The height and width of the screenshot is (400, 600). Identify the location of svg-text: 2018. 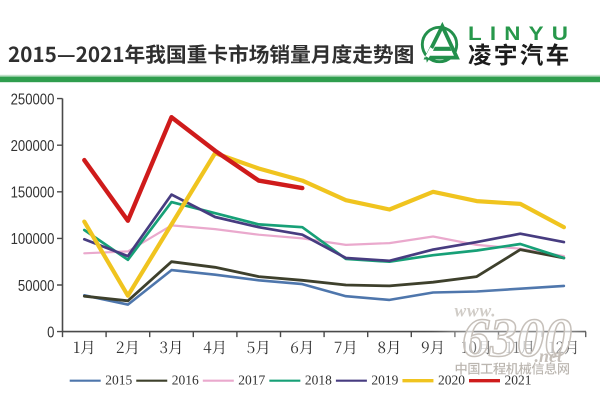
(318, 379).